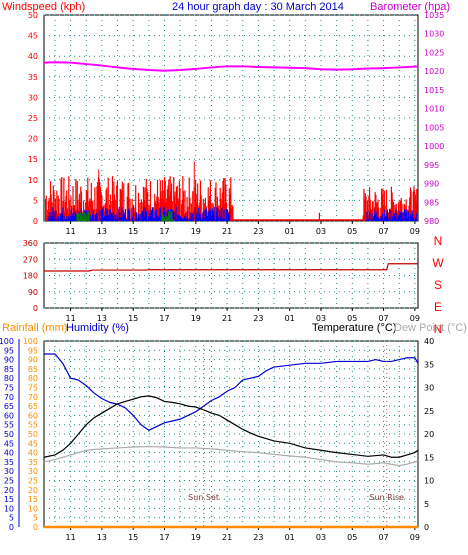  What do you see at coordinates (33, 77) in the screenshot?
I see `windspeed-tick-label: 35` at bounding box center [33, 77].